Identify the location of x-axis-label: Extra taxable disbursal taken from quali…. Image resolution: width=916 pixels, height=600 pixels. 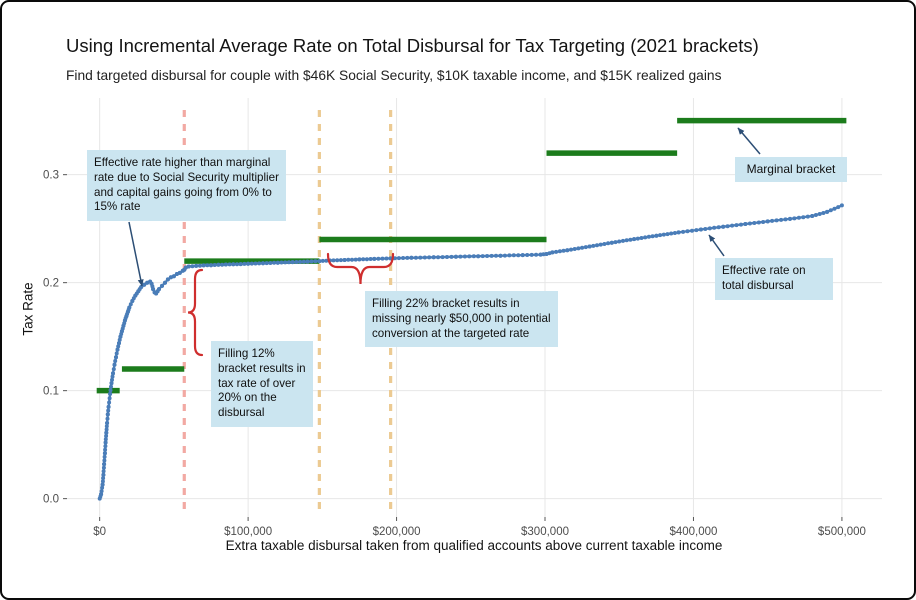
(474, 545).